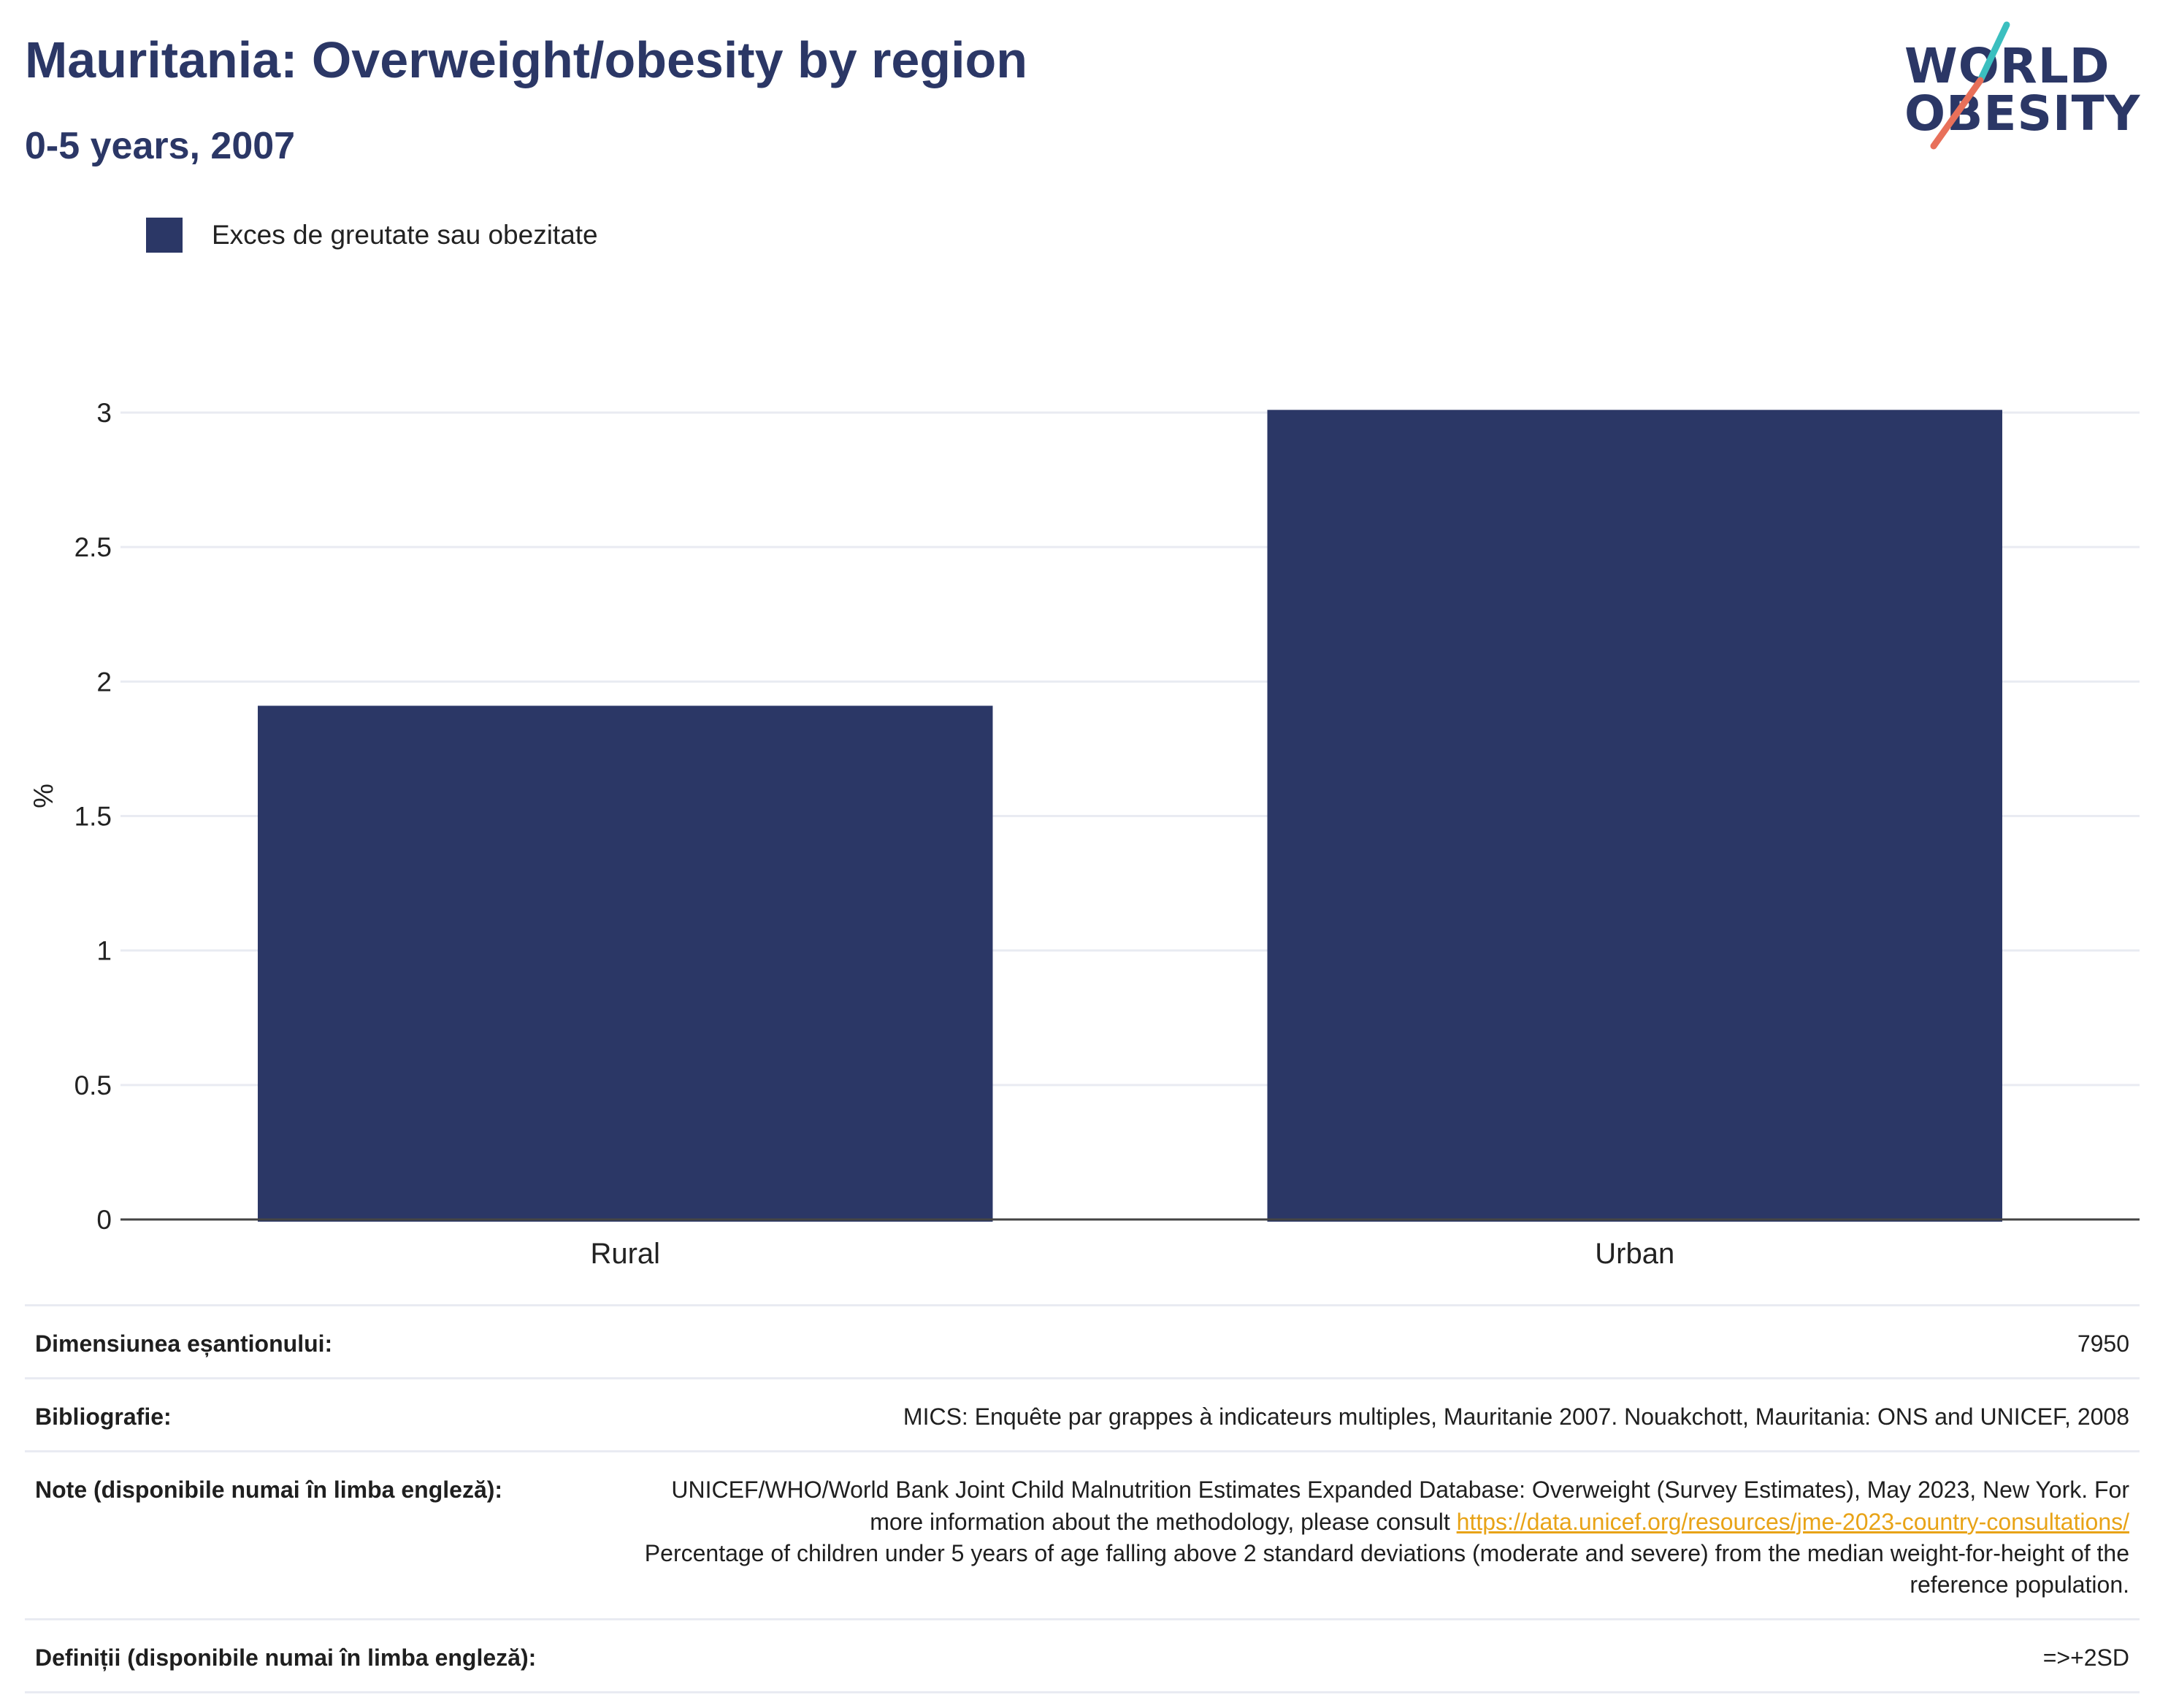  I want to click on bar-rural, so click(625, 963).